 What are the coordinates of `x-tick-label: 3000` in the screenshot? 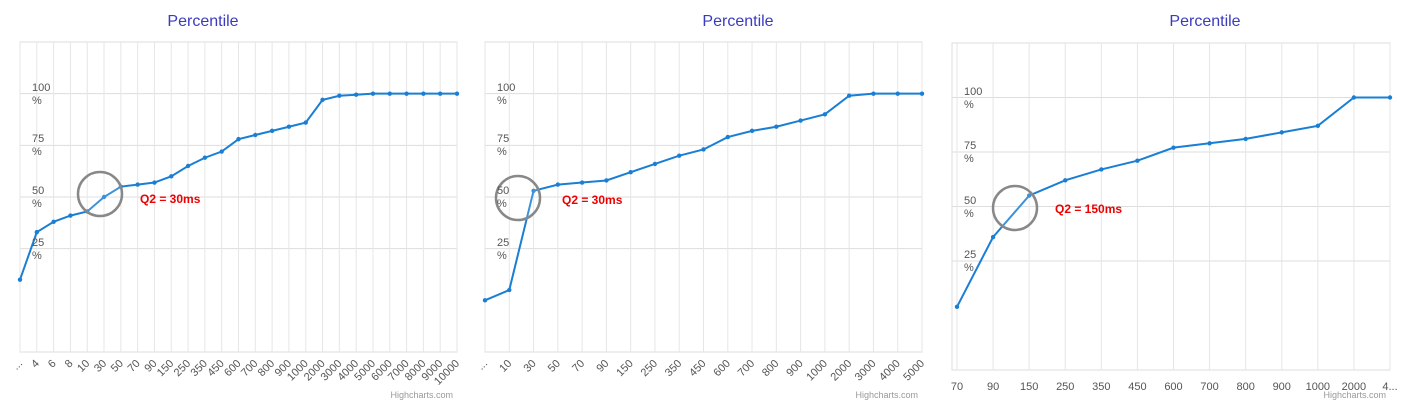 It's located at (866, 371).